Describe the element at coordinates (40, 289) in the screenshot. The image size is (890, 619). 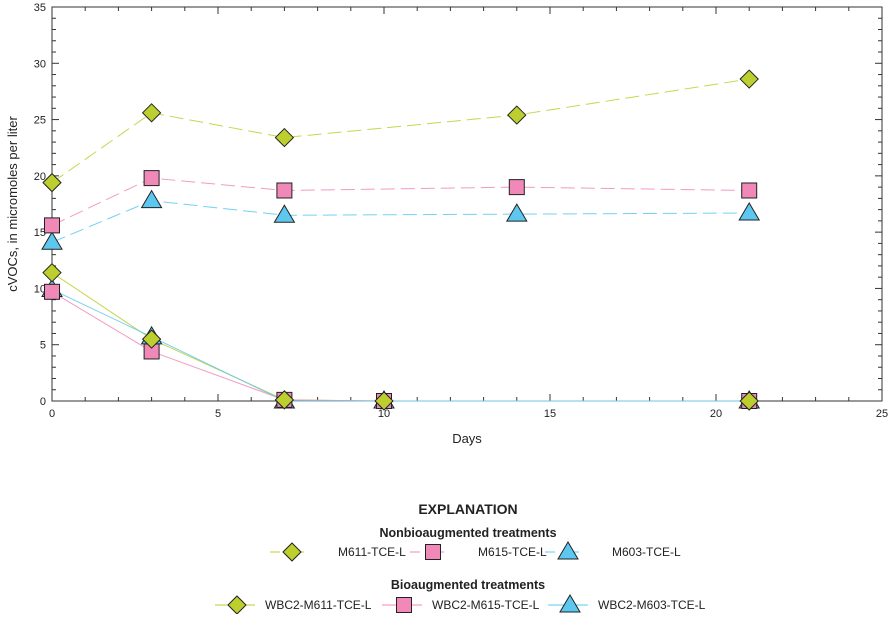
I see `y-tick-label: 10` at that location.